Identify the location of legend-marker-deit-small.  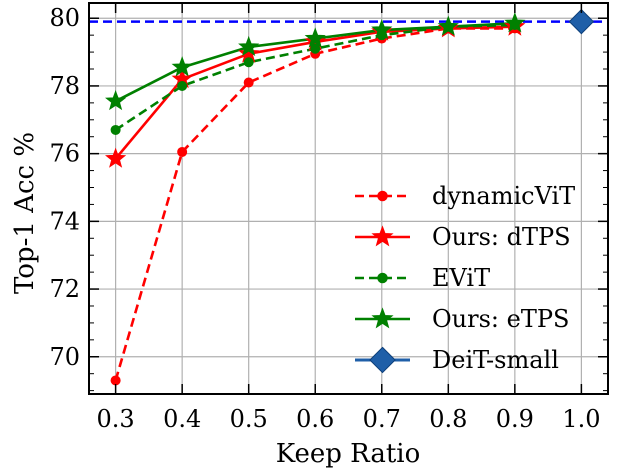
(382, 360).